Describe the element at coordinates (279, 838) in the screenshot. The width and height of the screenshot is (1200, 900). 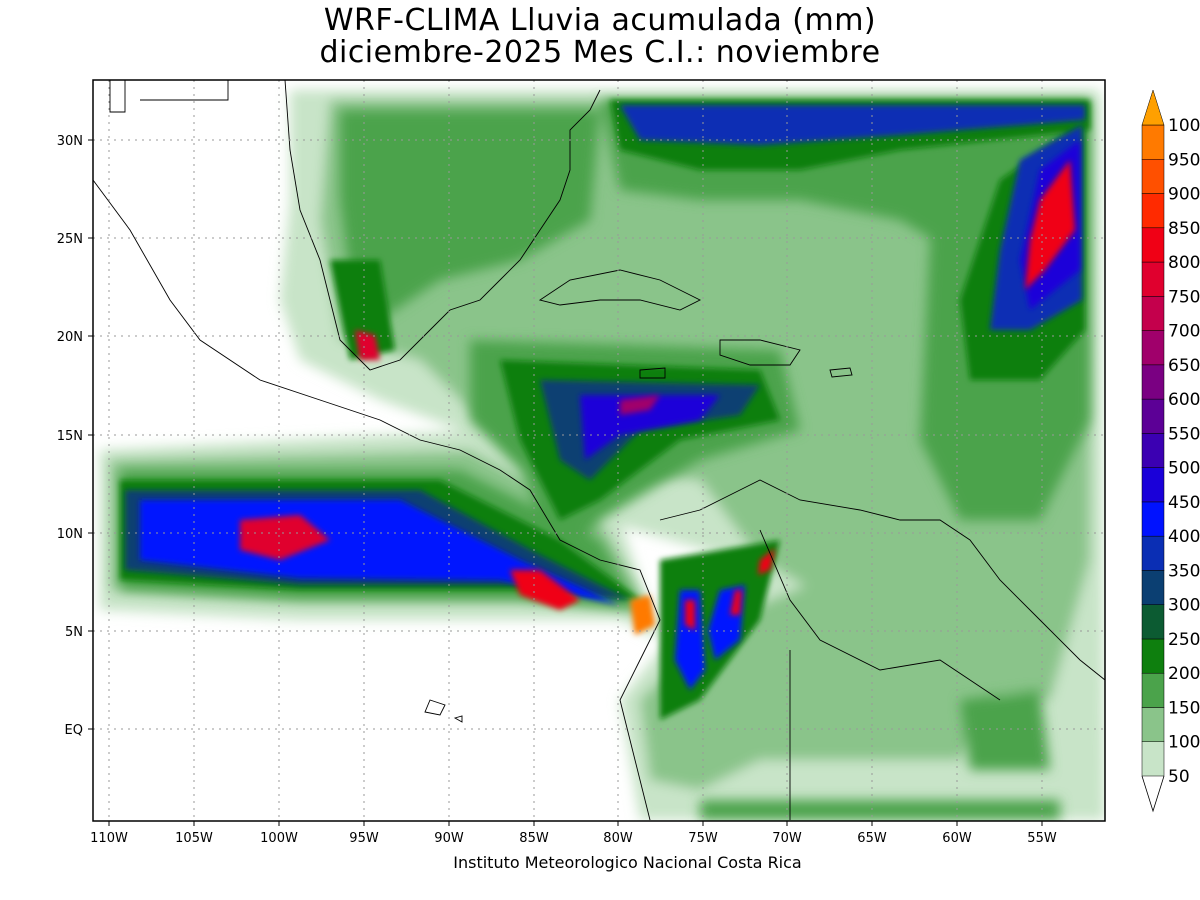
I see `x-tick-label: 100W` at that location.